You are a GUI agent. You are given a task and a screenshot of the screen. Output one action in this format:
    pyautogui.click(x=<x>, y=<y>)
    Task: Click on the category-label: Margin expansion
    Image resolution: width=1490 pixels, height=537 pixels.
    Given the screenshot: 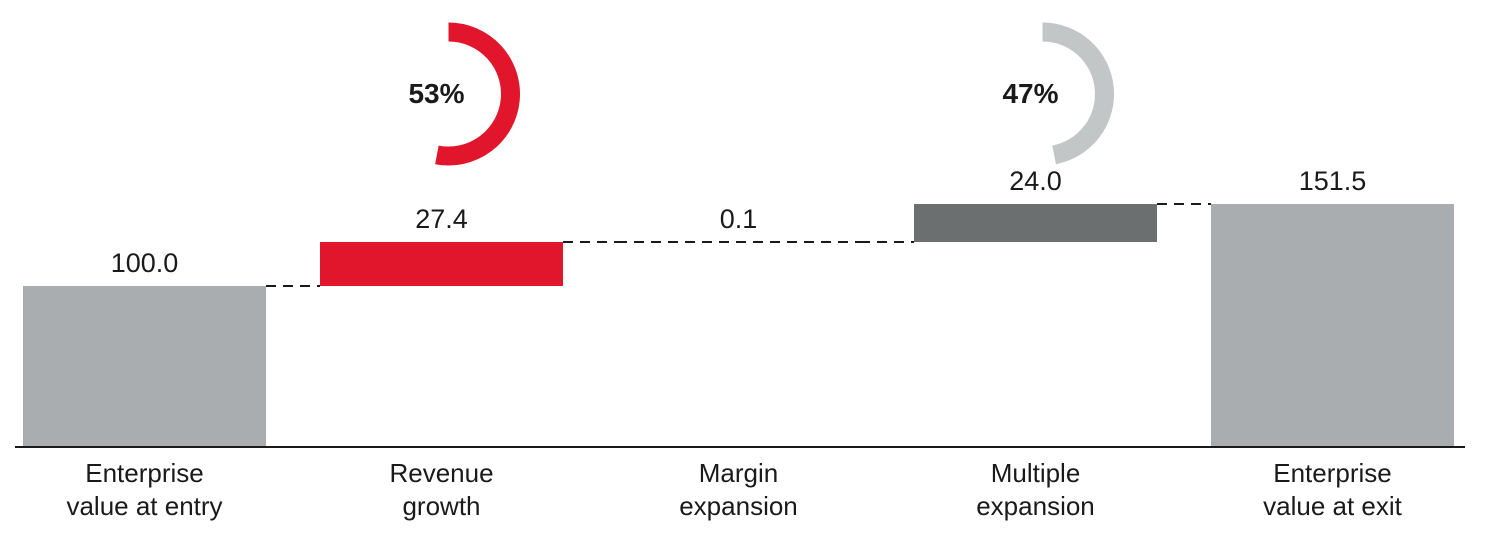 What is the action you would take?
    pyautogui.click(x=738, y=490)
    